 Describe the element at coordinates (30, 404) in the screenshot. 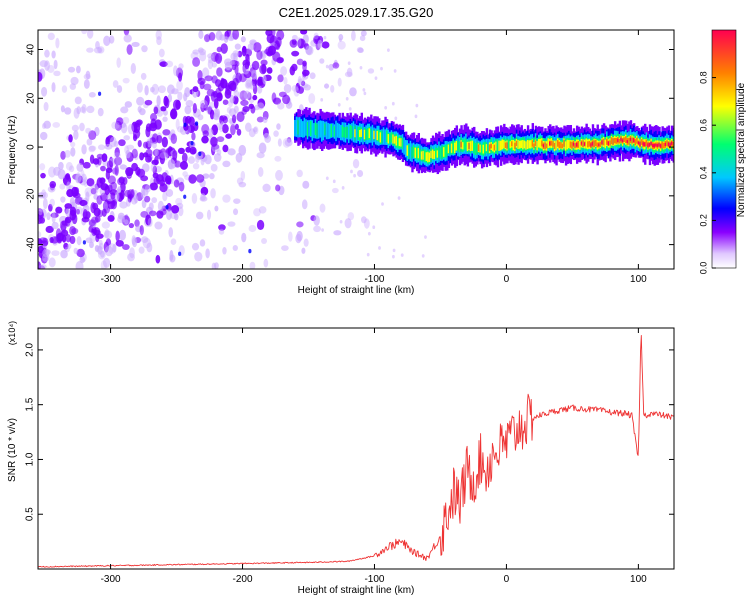

I see `snr-y-tick-label: 1.5` at that location.